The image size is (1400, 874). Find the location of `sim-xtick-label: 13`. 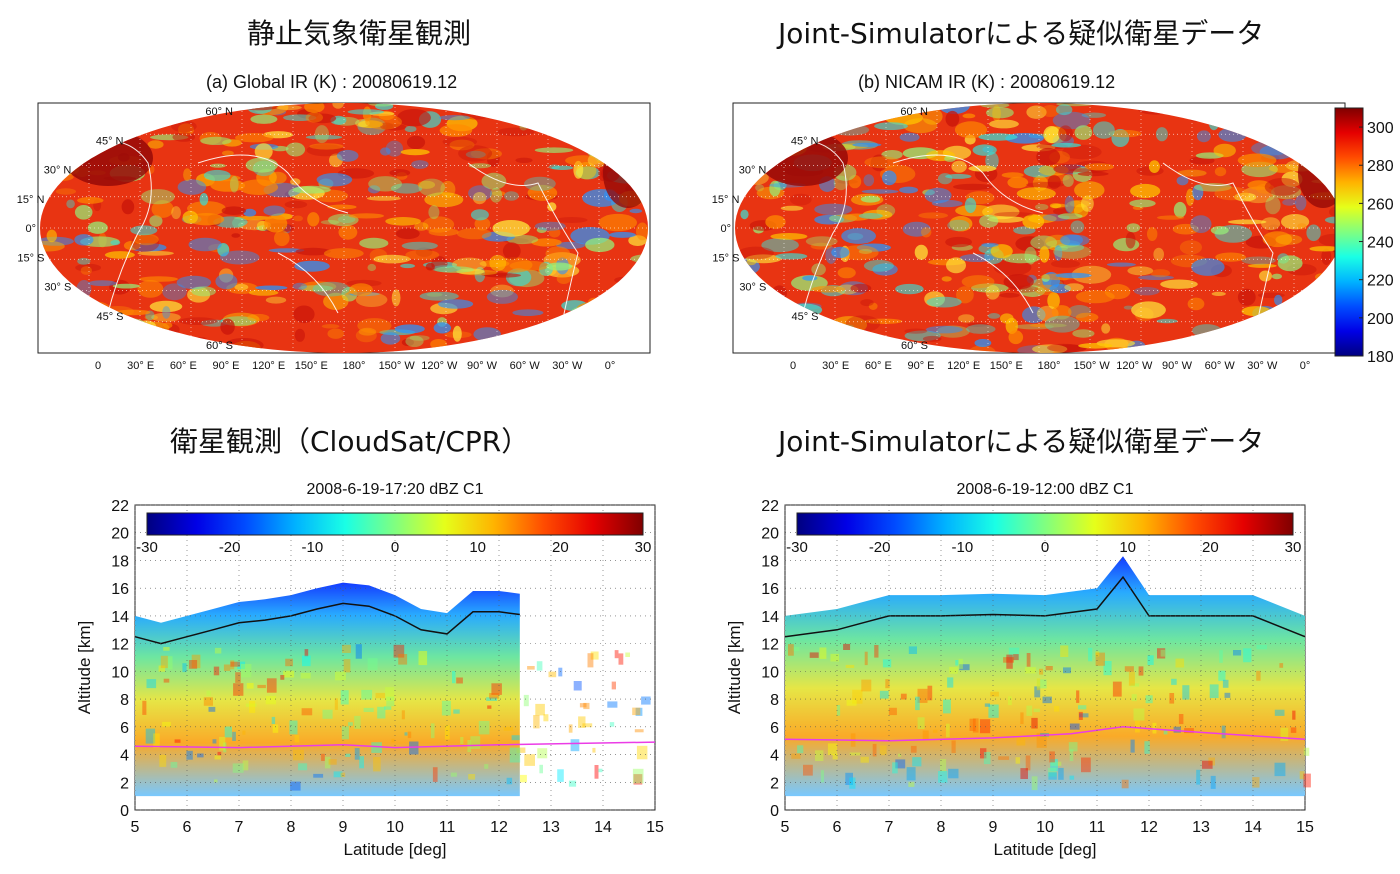

sim-xtick-label: 13 is located at coordinates (1201, 827).